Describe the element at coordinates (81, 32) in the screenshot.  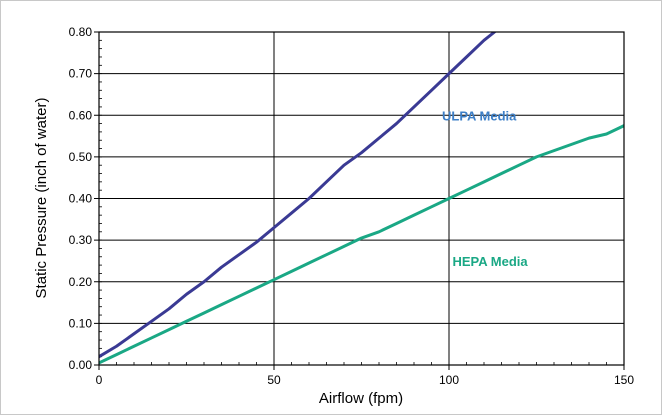
I see `y-tick-label: 0.80` at that location.